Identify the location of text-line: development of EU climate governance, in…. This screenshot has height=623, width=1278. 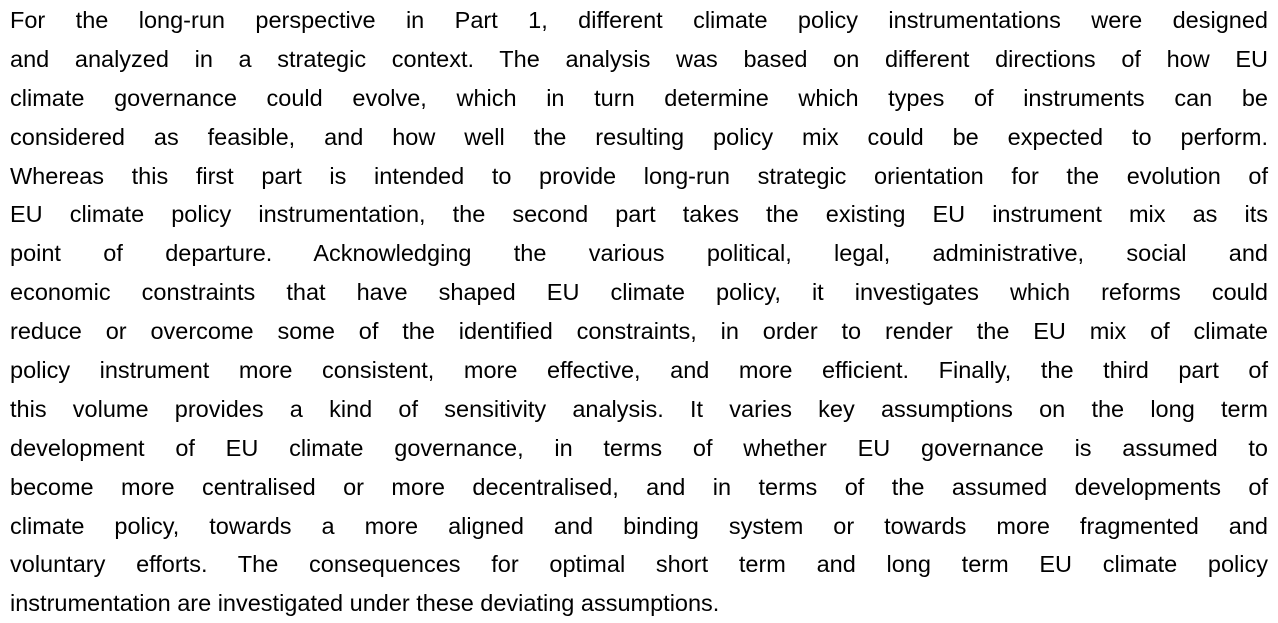
(639, 447).